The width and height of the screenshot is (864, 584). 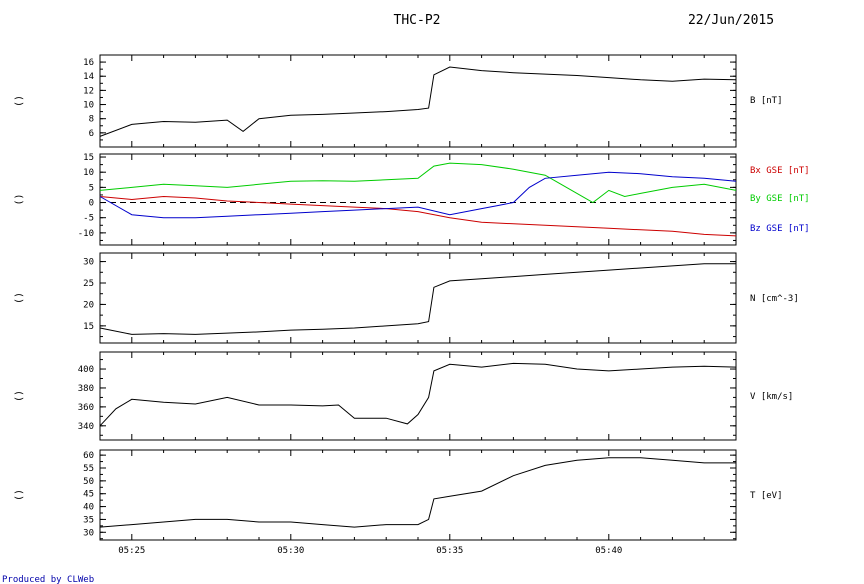 What do you see at coordinates (131, 551) in the screenshot?
I see `x-tick-label: 05:25` at bounding box center [131, 551].